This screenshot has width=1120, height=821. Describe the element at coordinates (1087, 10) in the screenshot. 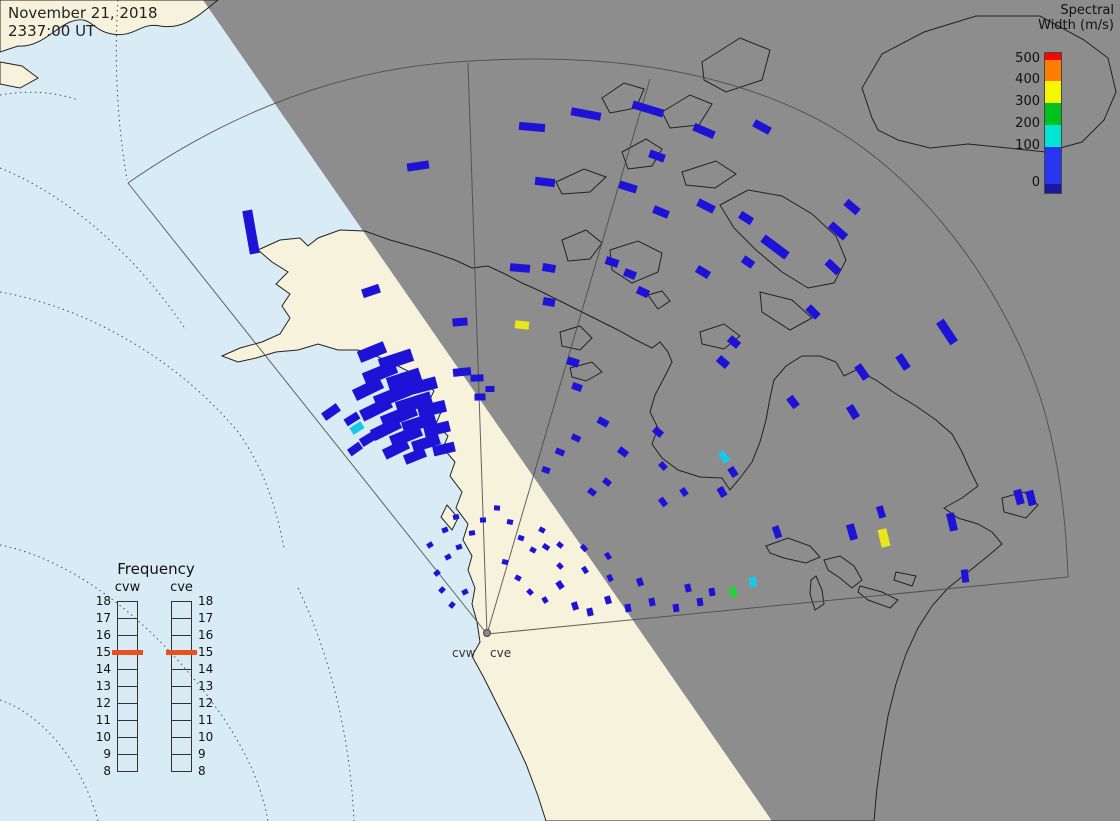

I see `colorbar-title-line1: Spectral` at that location.